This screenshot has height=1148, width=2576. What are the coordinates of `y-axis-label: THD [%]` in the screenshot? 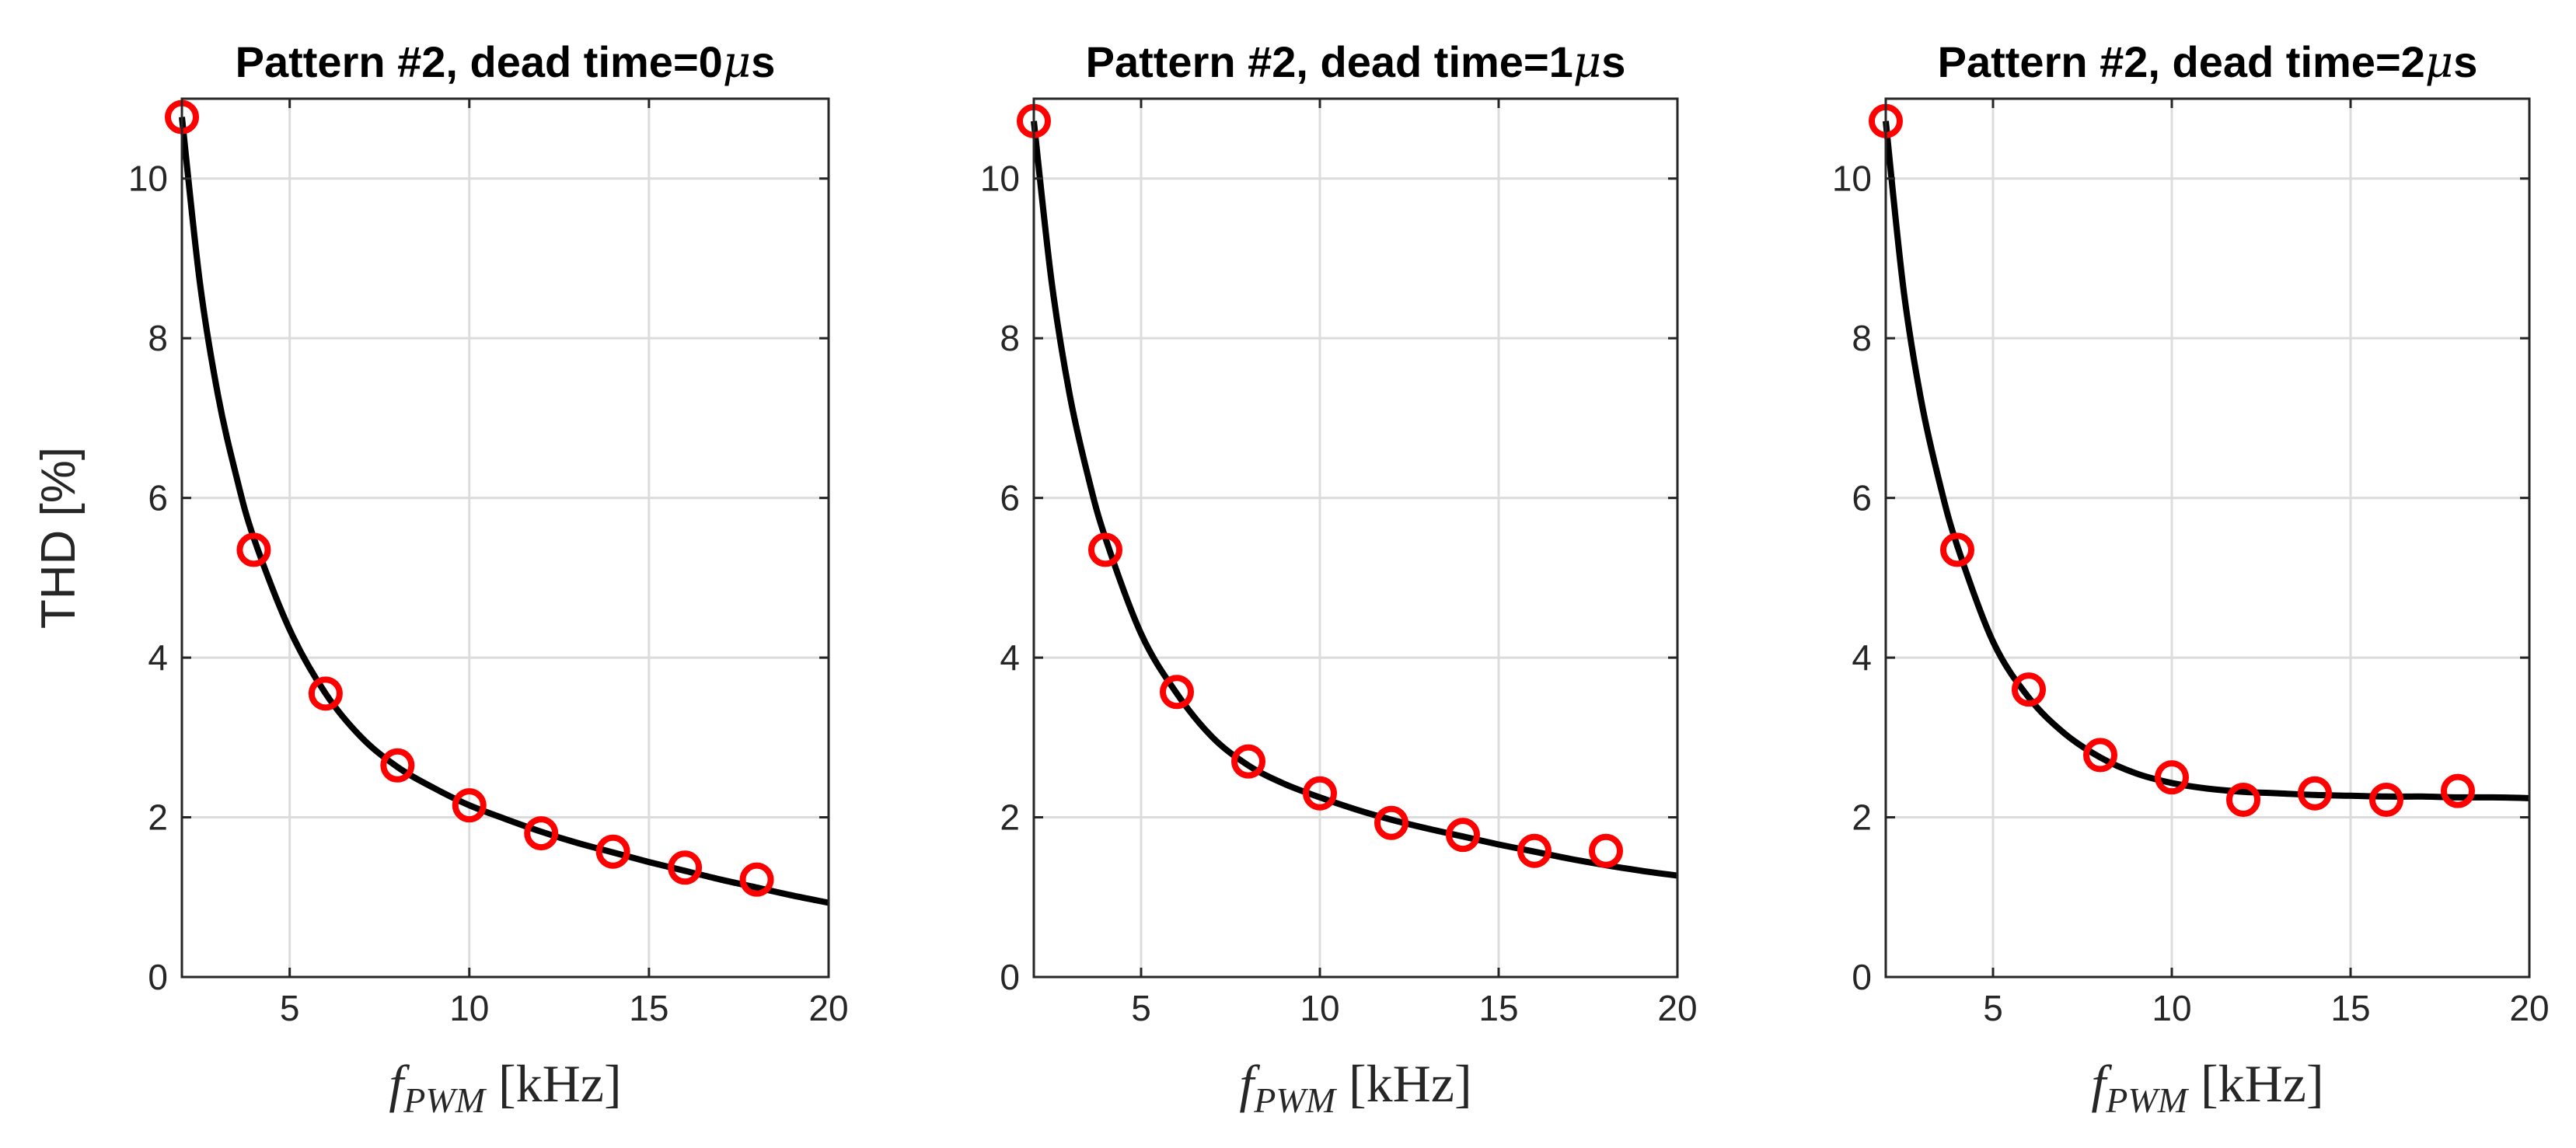 It's located at (59, 538).